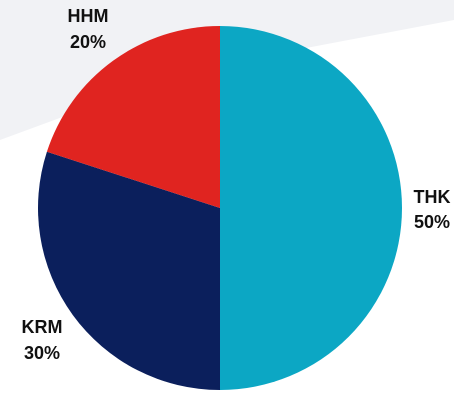 Image resolution: width=454 pixels, height=395 pixels. I want to click on slice-value-thk: 50%, so click(432, 222).